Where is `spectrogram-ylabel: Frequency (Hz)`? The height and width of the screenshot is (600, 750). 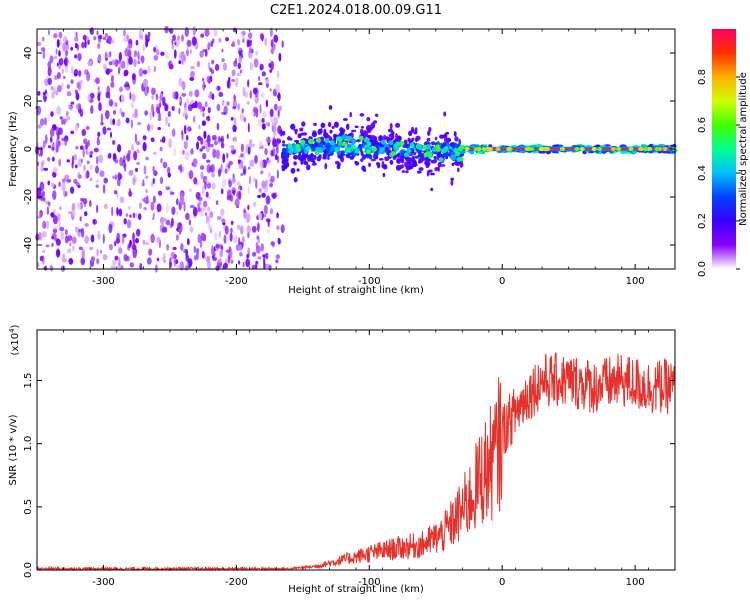 spectrogram-ylabel: Frequency (Hz) is located at coordinates (13, 149).